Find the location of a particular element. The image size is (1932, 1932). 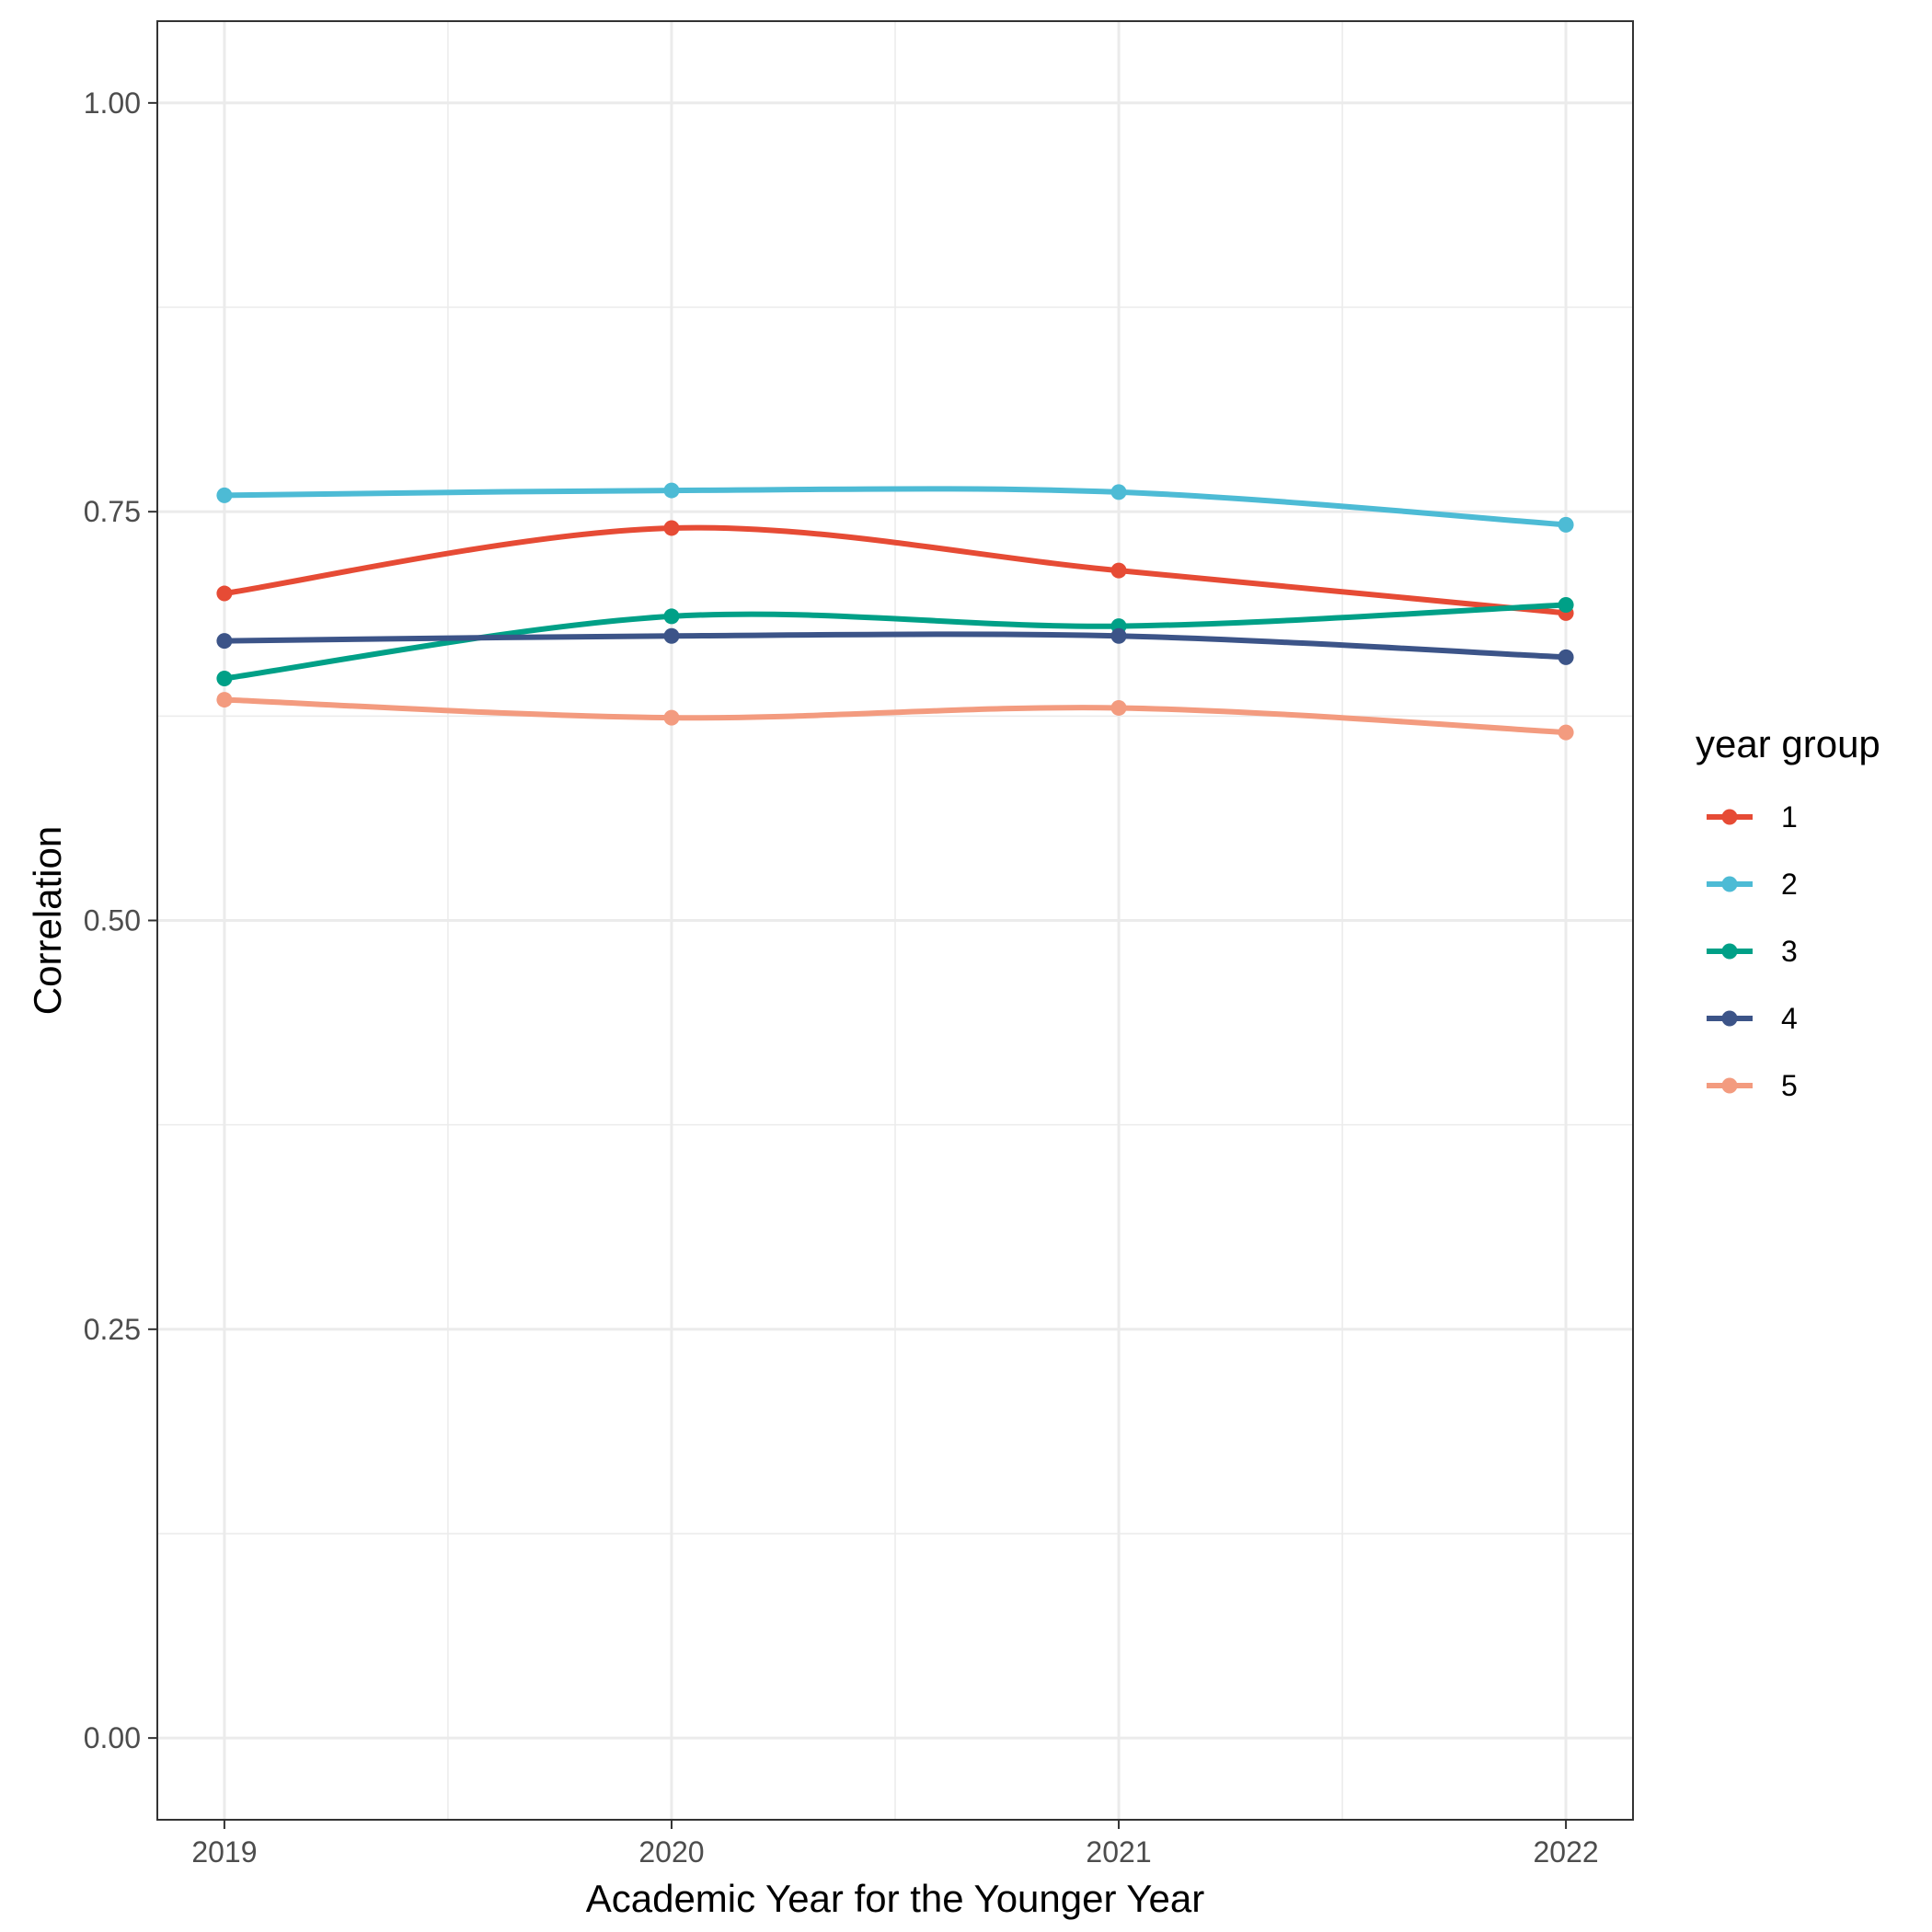

y-tick-label: 0.50 is located at coordinates (112, 920).